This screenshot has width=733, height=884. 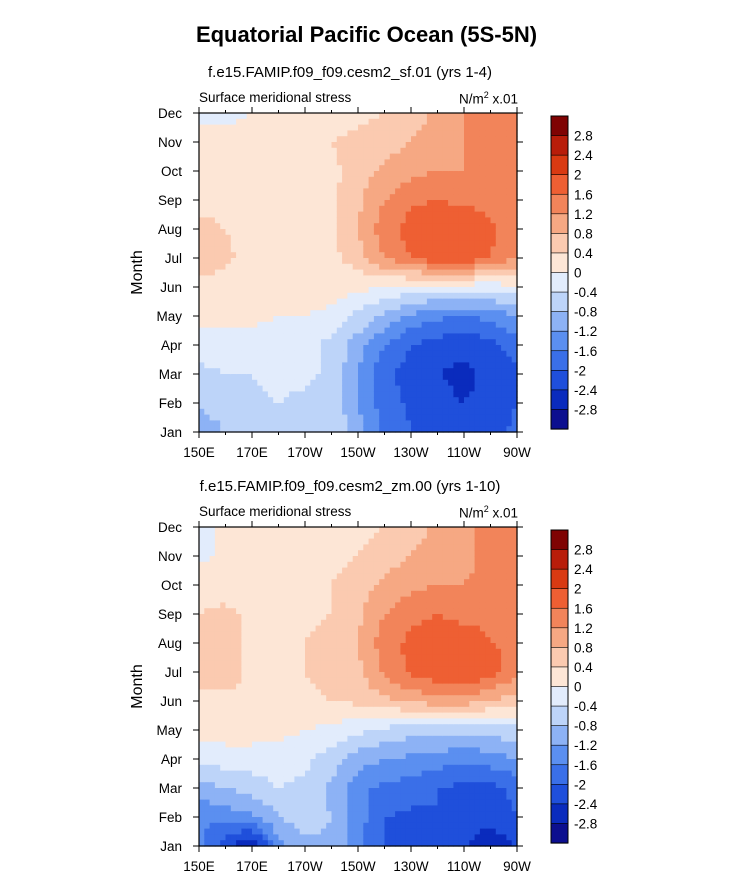 What do you see at coordinates (170, 142) in the screenshot?
I see `y-tick-label: Nov` at bounding box center [170, 142].